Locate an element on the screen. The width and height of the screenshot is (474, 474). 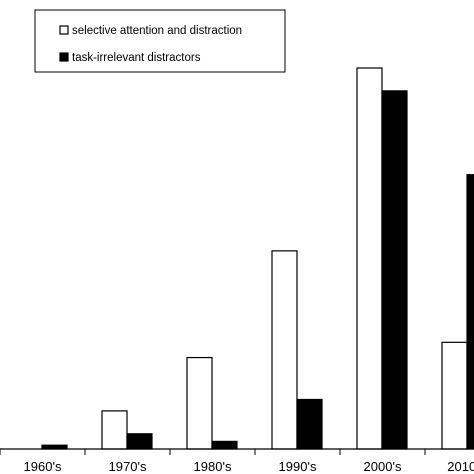
legend-label-task-irrelevant: task-irrelevant distractors is located at coordinates (136, 58).